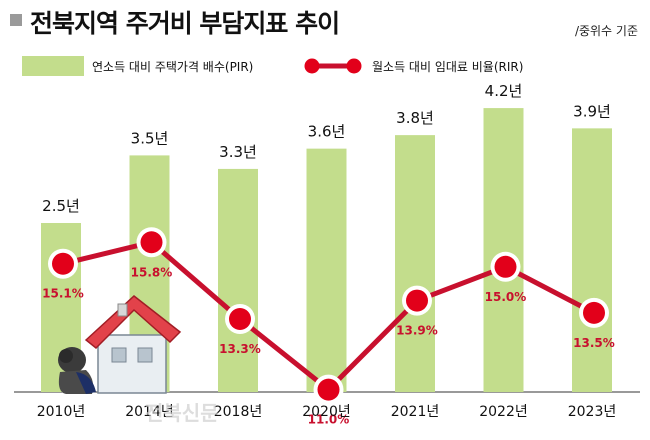  What do you see at coordinates (594, 343) in the screenshot?
I see `rir-value-label-6: 13.5%` at bounding box center [594, 343].